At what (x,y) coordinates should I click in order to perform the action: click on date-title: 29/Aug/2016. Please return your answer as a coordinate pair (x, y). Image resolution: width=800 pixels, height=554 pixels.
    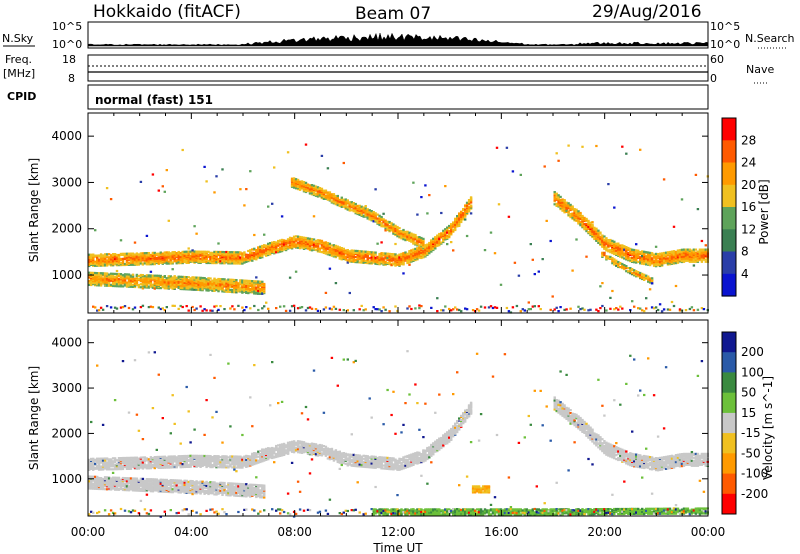
    Looking at the image, I should click on (647, 12).